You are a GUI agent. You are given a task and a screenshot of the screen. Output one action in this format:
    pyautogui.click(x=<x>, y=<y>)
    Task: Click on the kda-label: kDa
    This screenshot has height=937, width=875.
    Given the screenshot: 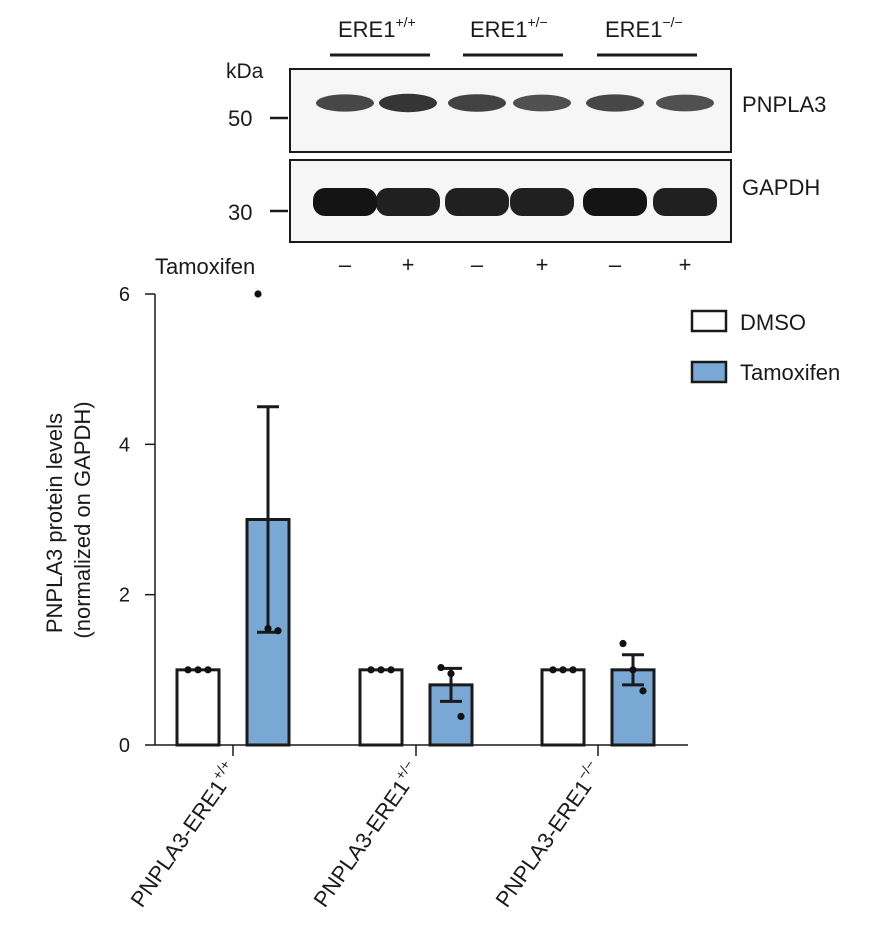 What is the action you would take?
    pyautogui.click(x=245, y=71)
    